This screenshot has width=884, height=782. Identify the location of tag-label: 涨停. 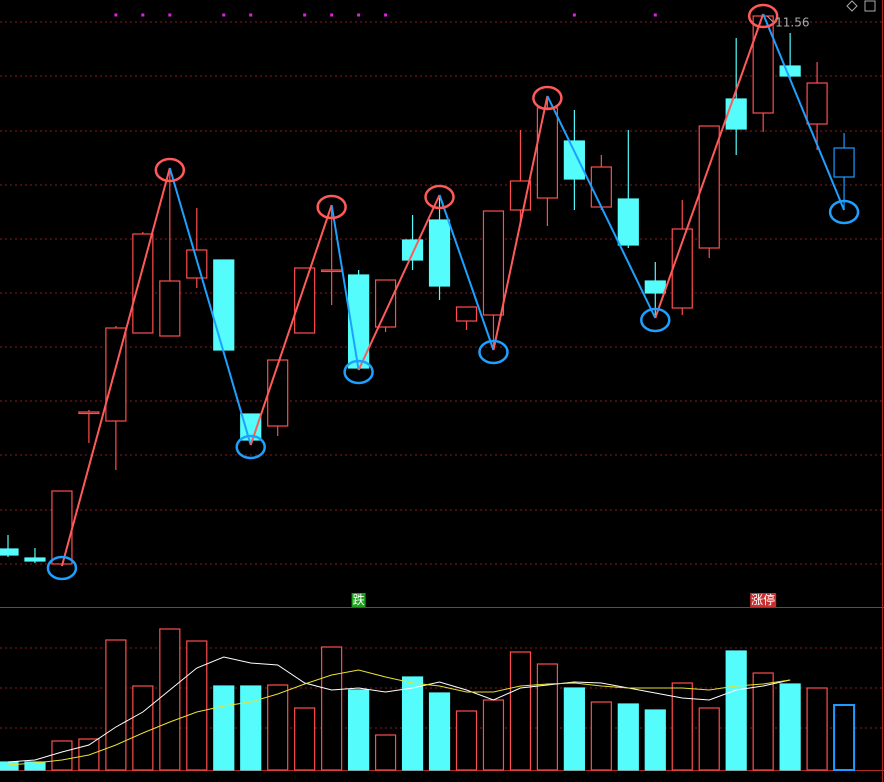
(763, 599).